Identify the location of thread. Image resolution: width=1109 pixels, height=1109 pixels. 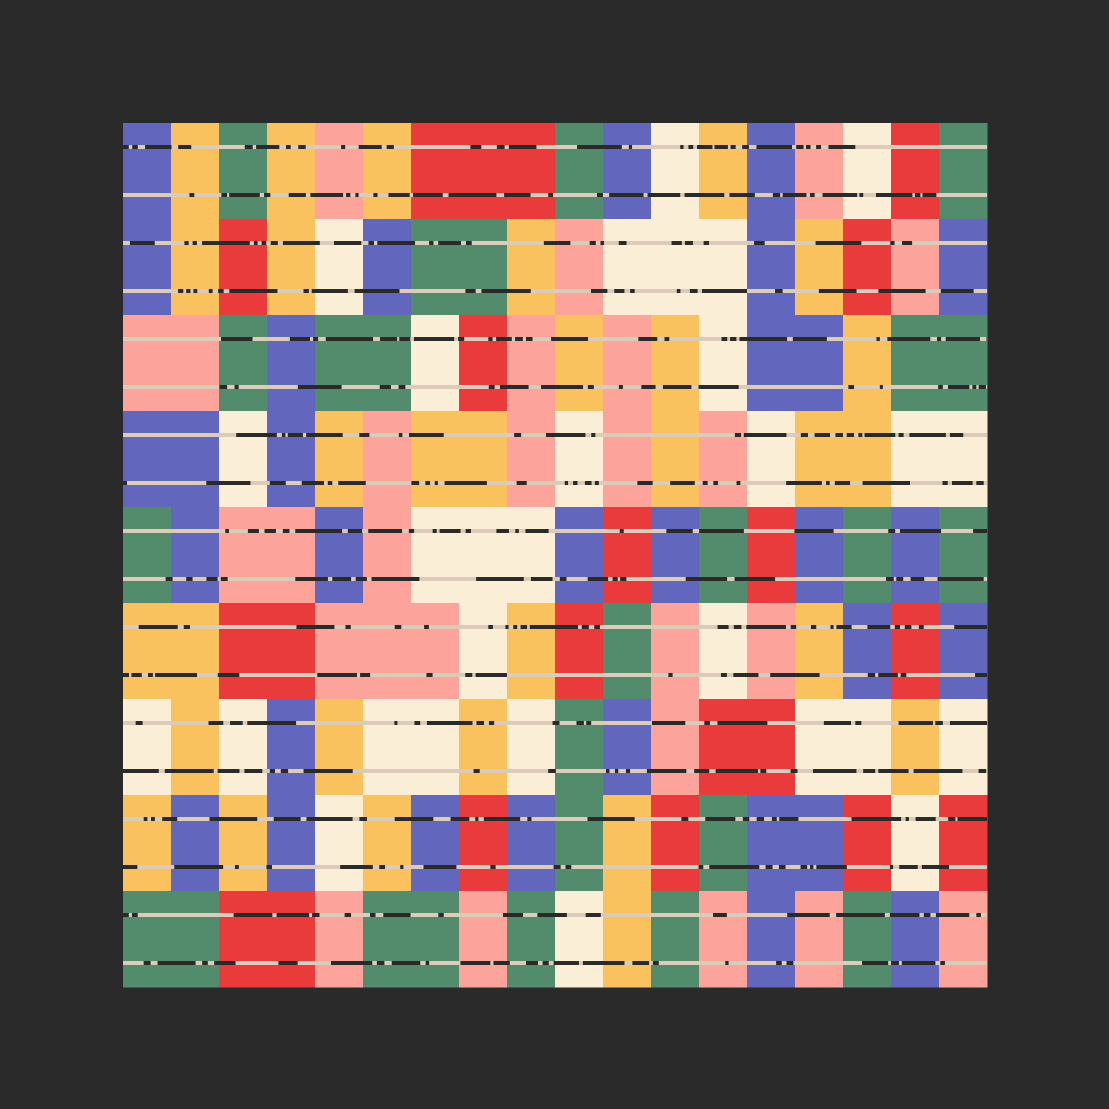
(555, 579).